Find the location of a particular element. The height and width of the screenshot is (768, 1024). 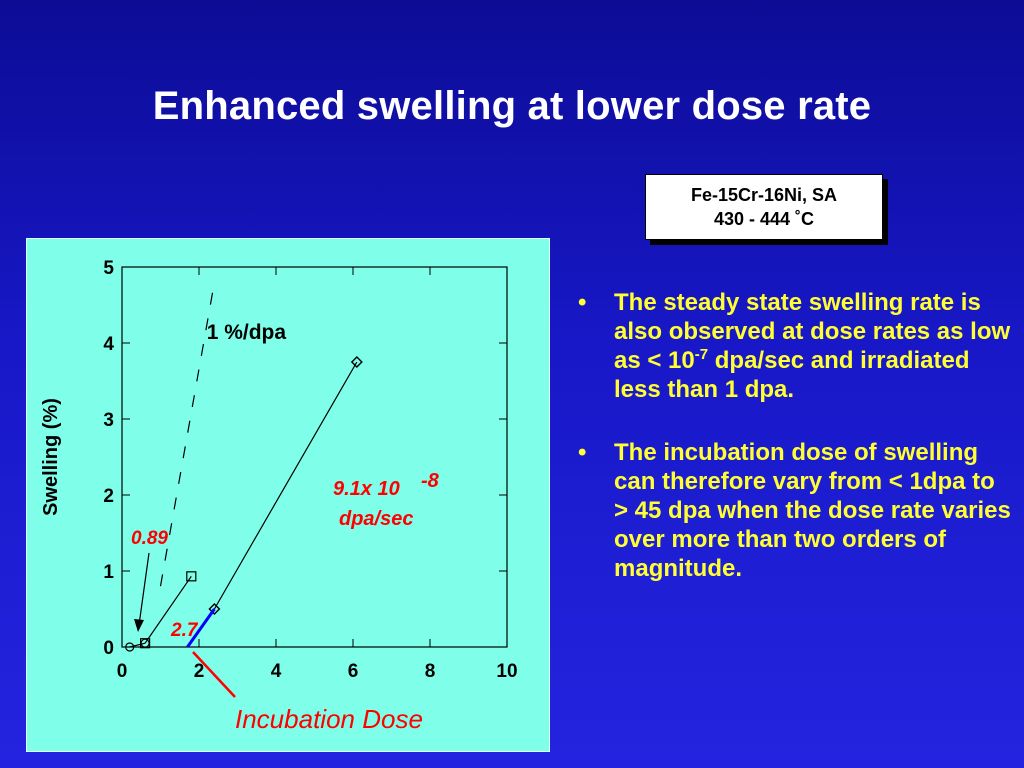

incubation-dose-label: Incubation Dose is located at coordinates (329, 719).